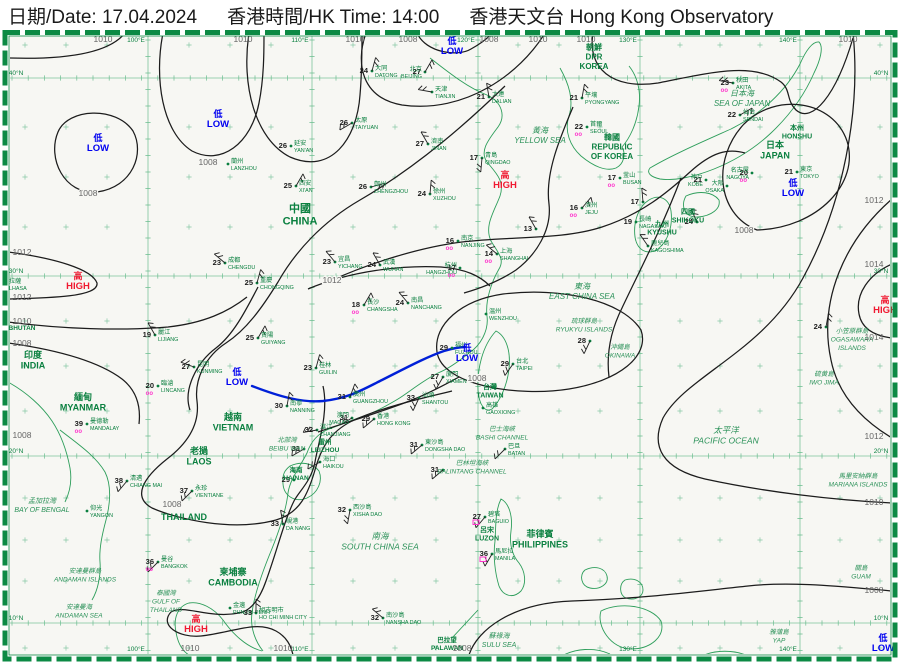  What do you see at coordinates (472, 472) in the screenshot?
I see `sea-label: BALINTANG CHANNEL` at bounding box center [472, 472].